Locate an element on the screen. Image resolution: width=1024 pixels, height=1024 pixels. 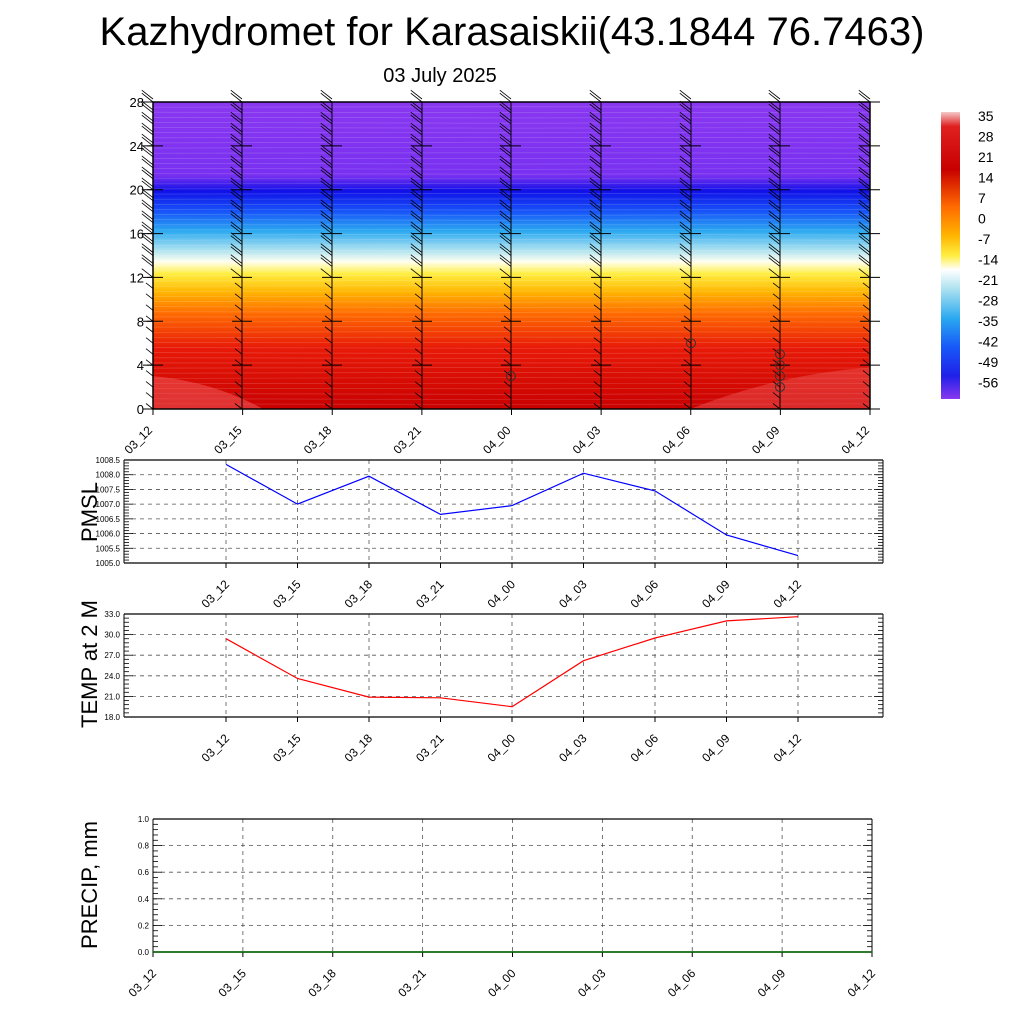
colorbar-label: 0 is located at coordinates (982, 219).